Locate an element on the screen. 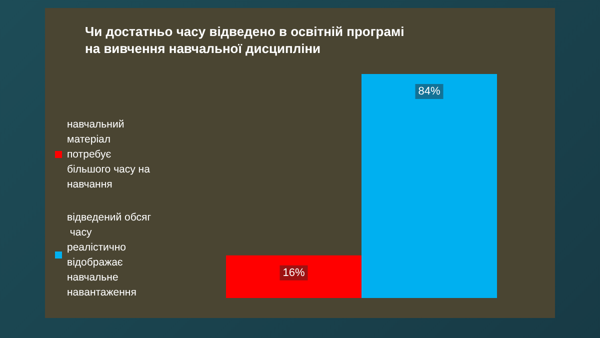 The height and width of the screenshot is (338, 600). legend-label: відведений обсяг часу реалістично відображає навчальне навантаження is located at coordinates (109, 255).